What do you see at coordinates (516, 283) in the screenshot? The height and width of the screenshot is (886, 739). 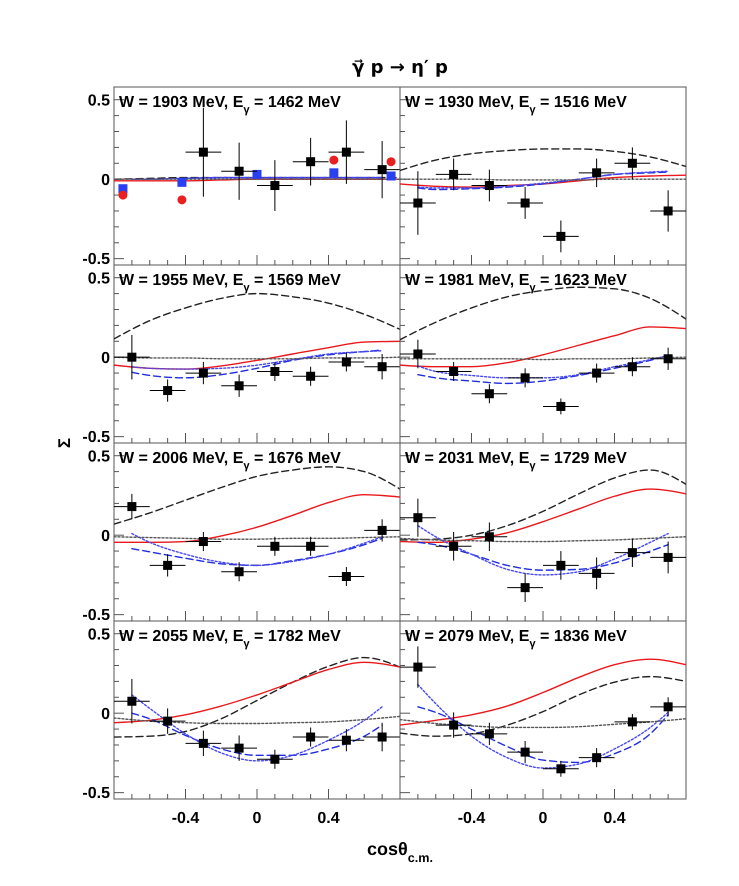 I see `text: W = 1981 MeV, E$_{γ}$ = 1623 MeV` at bounding box center [516, 283].